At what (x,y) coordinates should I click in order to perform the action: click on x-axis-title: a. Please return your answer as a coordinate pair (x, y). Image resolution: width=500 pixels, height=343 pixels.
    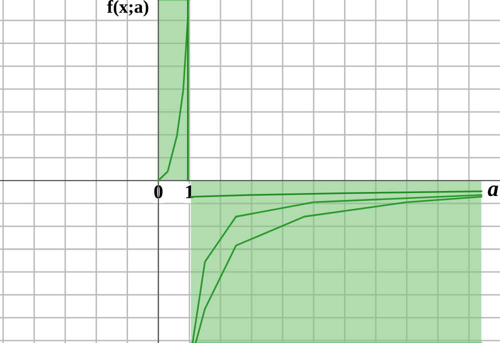
    Looking at the image, I should click on (493, 190).